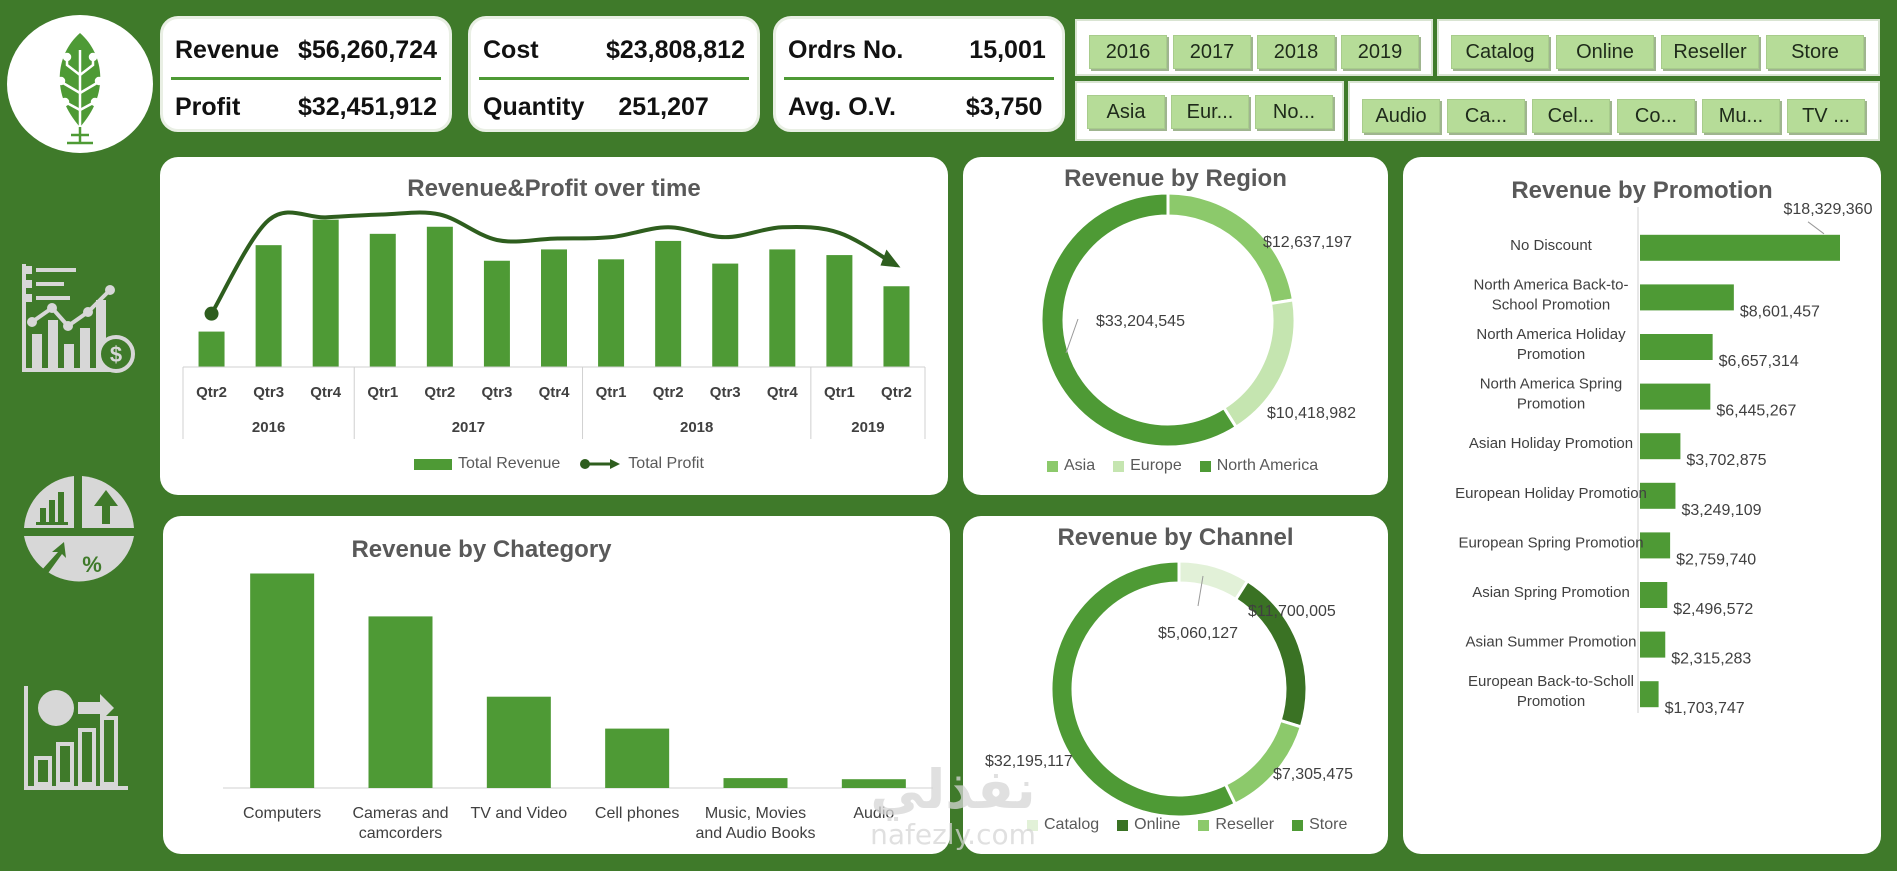  What do you see at coordinates (846, 49) in the screenshot?
I see `orders-label: Ordrs No.` at bounding box center [846, 49].